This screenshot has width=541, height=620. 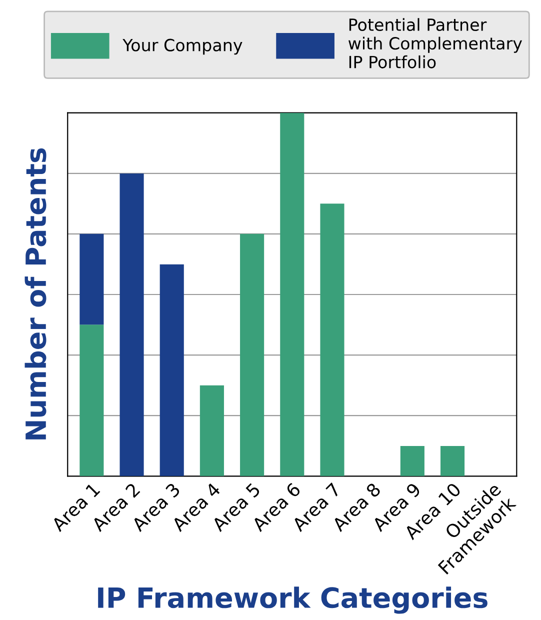 I want to click on y-axis-title: Number of Patents, so click(x=35, y=294).